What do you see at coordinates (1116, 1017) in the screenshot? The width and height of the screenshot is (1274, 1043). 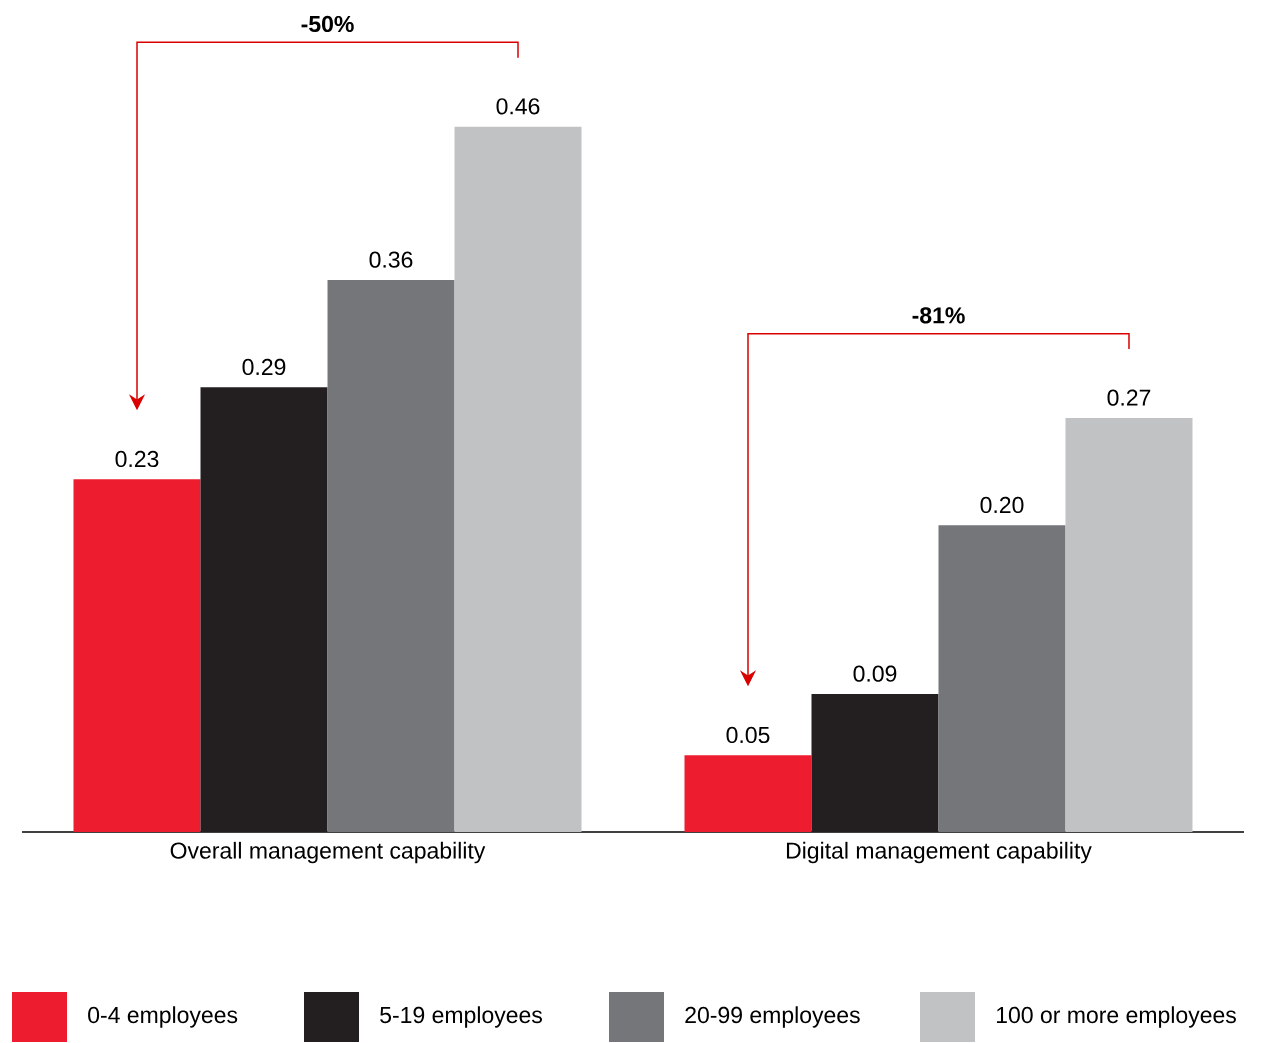 I see `legend-label: 100 or more employees` at bounding box center [1116, 1017].